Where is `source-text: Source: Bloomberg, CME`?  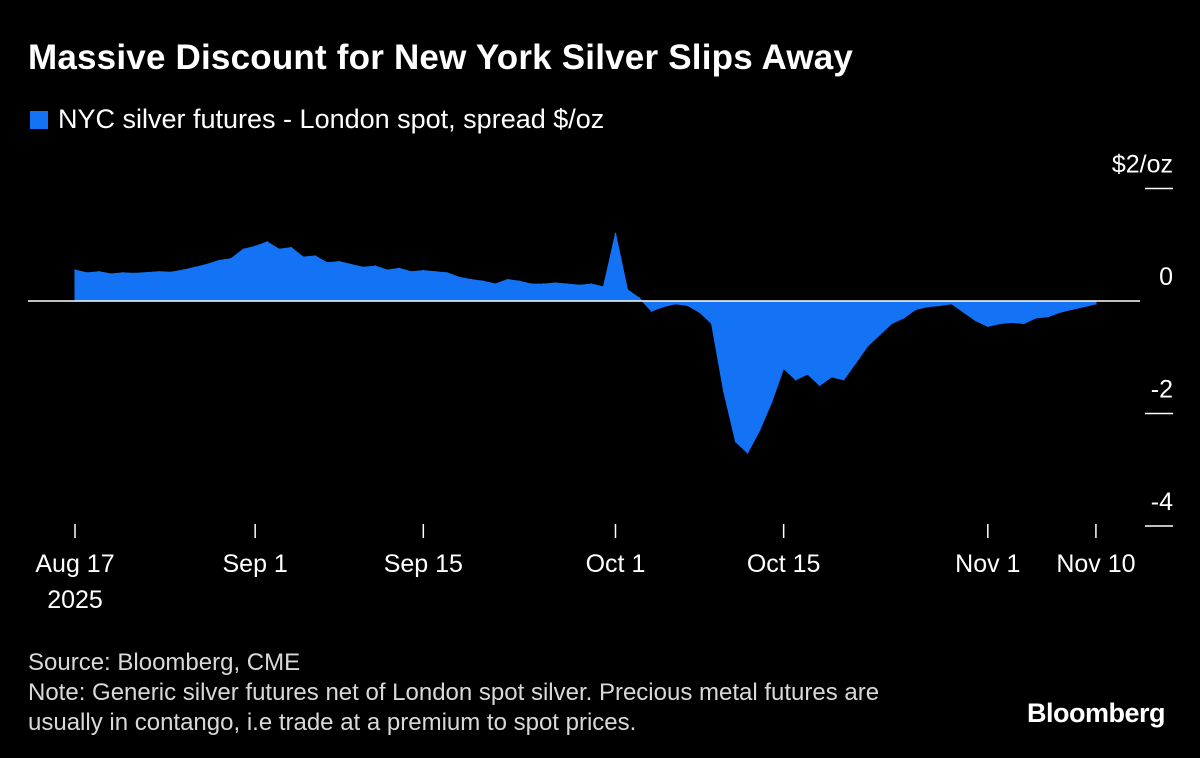 source-text: Source: Bloomberg, CME is located at coordinates (164, 662).